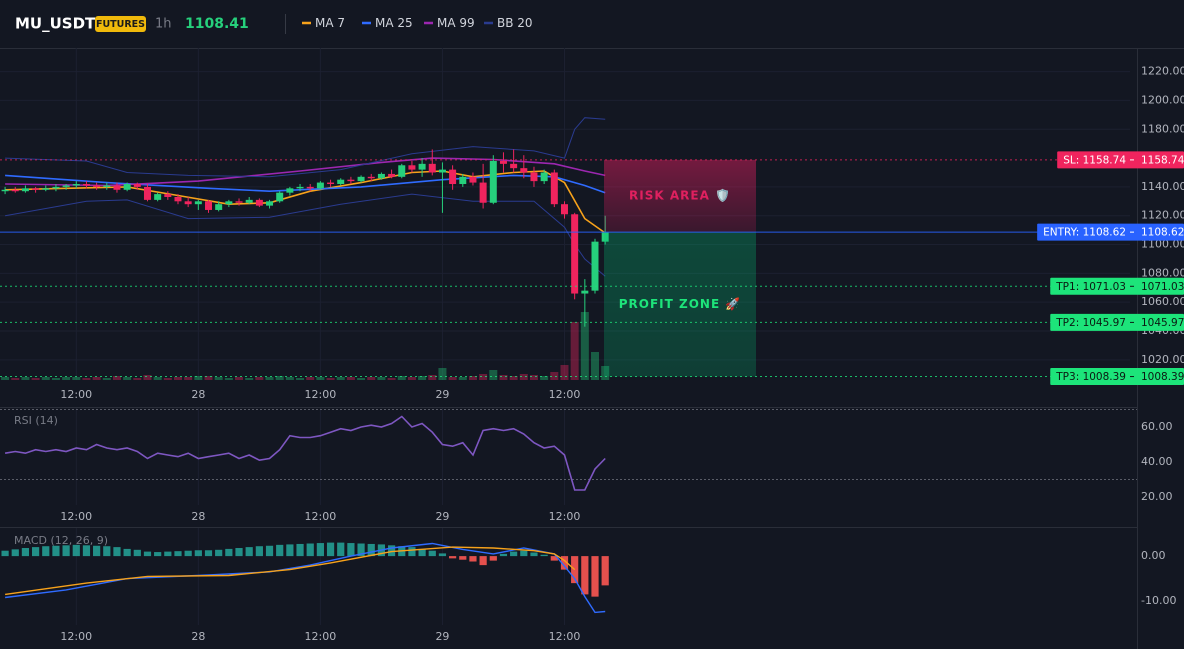 The width and height of the screenshot is (1184, 649). I want to click on level-axis-label: 1158.74, so click(1162, 160).